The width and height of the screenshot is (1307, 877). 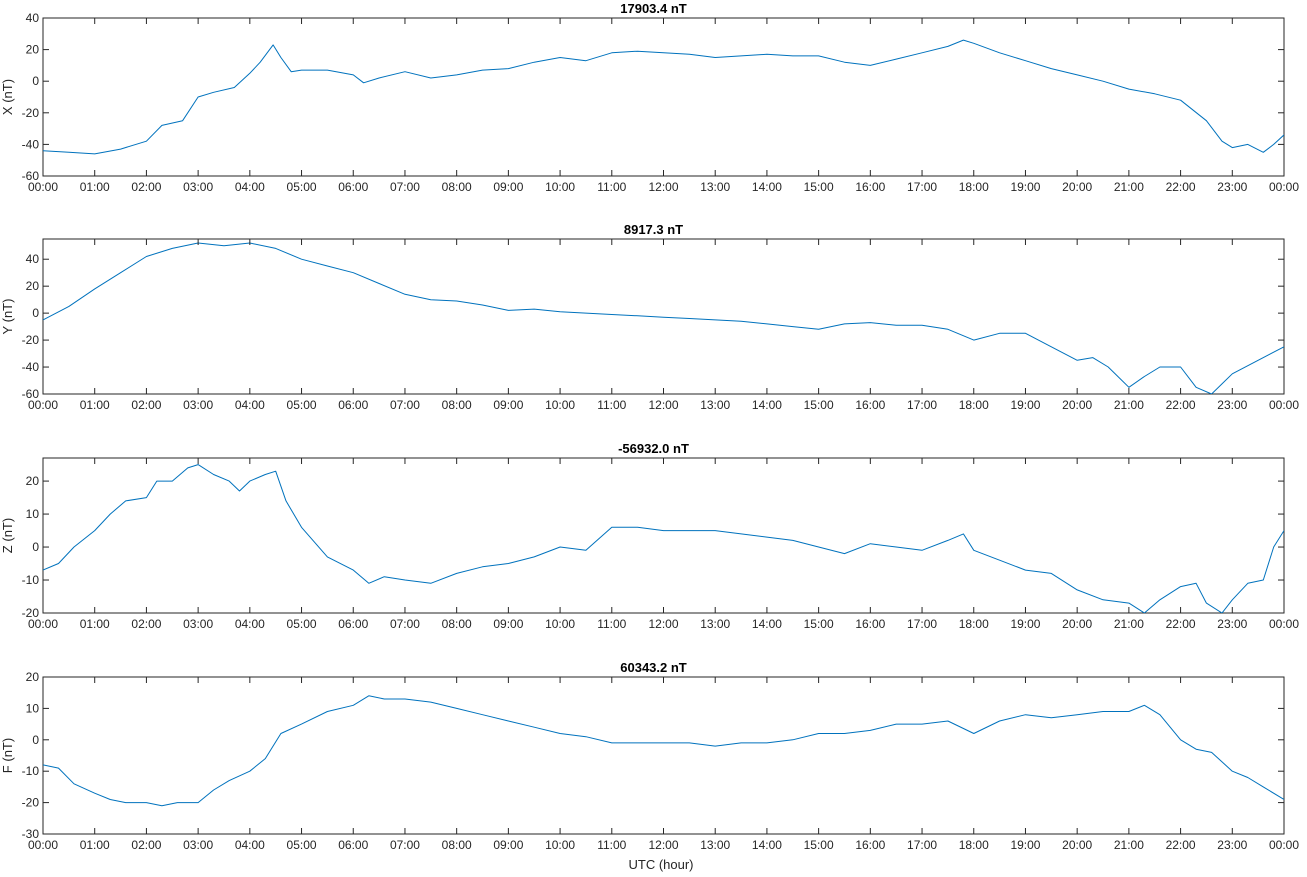 I want to click on x-tick-label-z-19: 19:00, so click(x=1025, y=624).